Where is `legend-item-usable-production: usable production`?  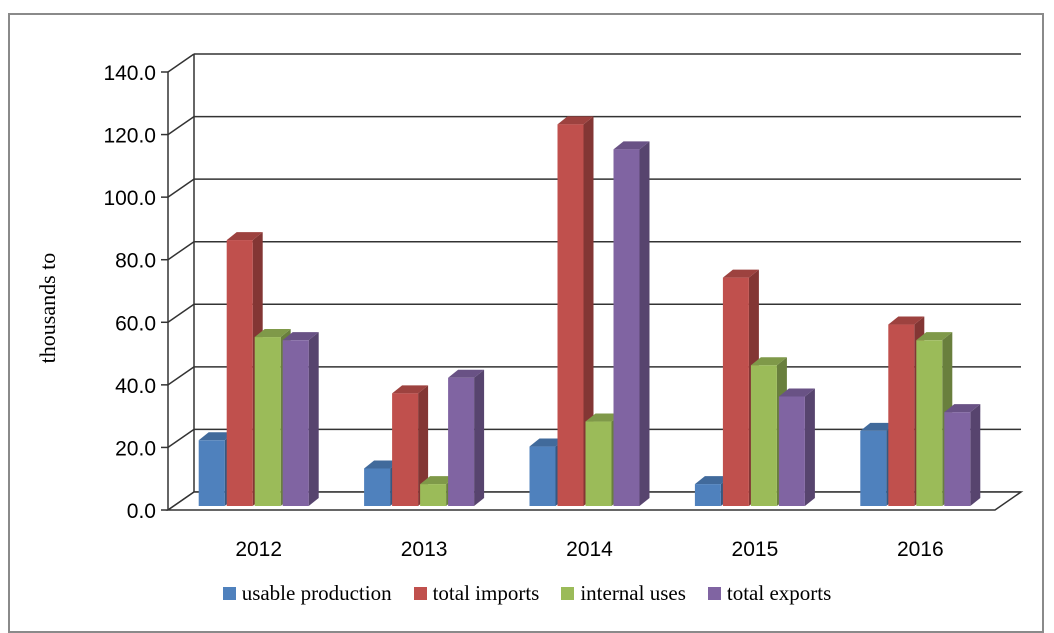 legend-item-usable-production: usable production is located at coordinates (307, 593).